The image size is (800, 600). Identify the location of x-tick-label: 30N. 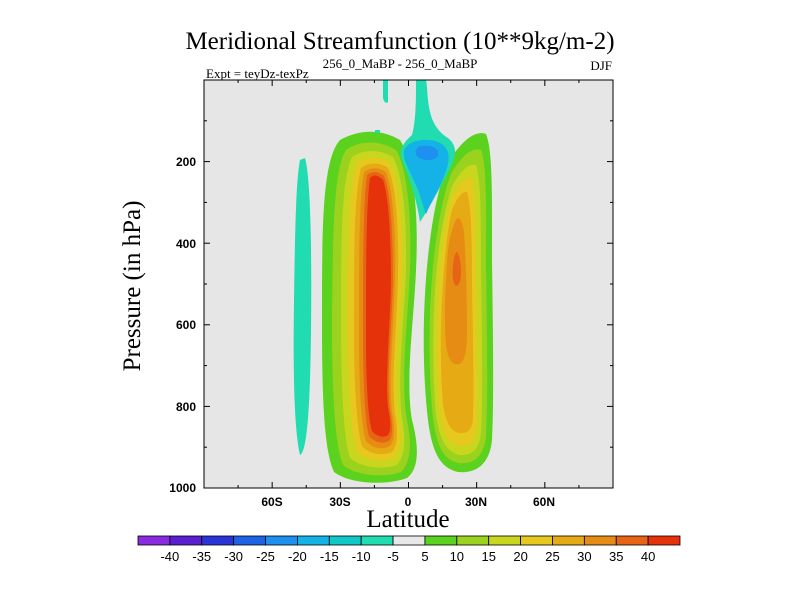
(476, 502).